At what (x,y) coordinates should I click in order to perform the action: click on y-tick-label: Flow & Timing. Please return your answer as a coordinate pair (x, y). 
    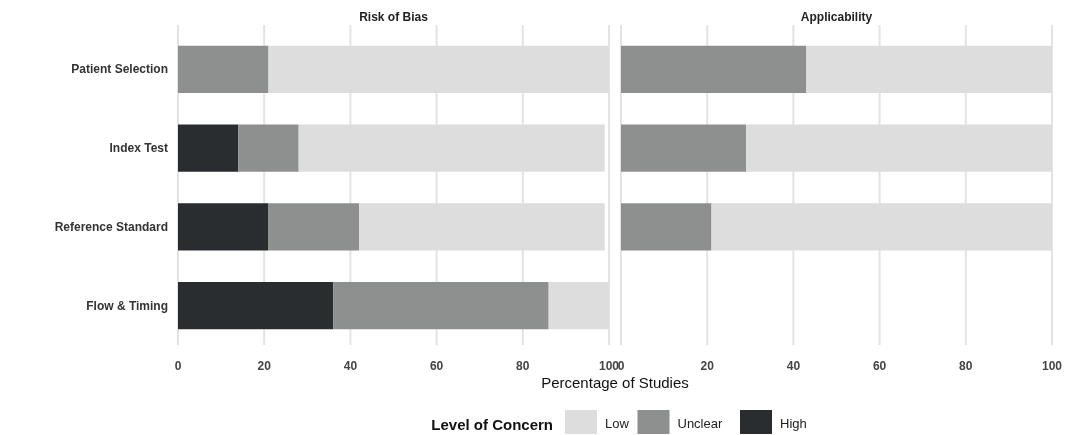
    Looking at the image, I should click on (127, 305).